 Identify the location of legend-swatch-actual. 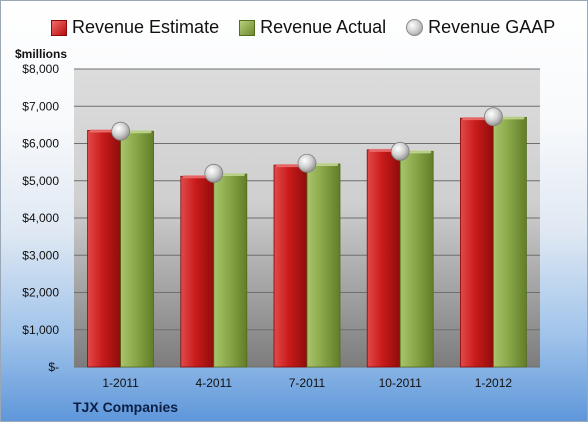
(247, 27).